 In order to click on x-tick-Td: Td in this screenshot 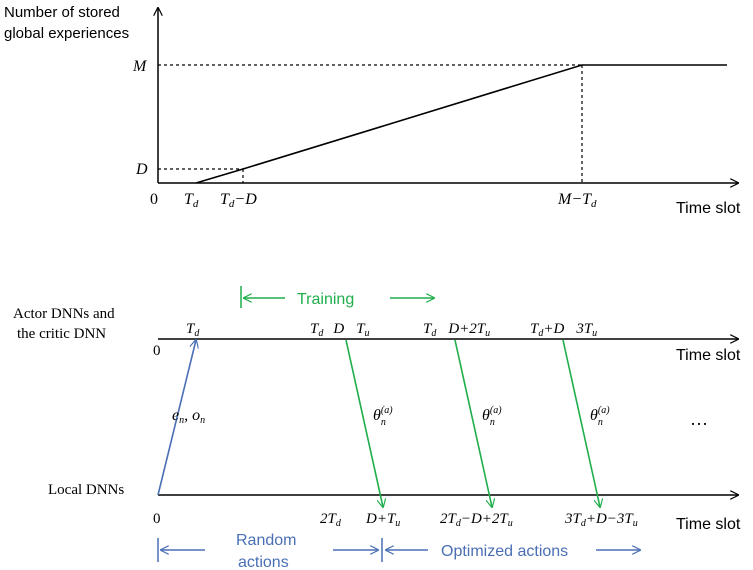, I will do `click(191, 200)`.